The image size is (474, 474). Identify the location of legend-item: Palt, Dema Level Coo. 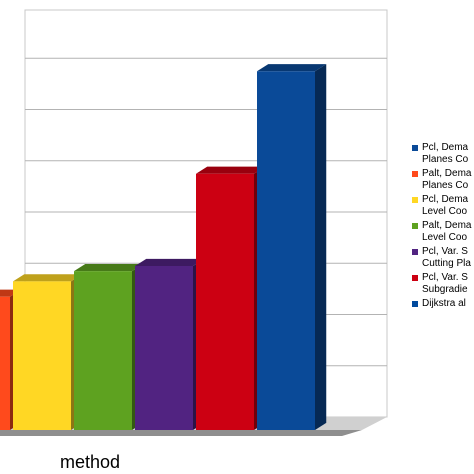
(443, 232).